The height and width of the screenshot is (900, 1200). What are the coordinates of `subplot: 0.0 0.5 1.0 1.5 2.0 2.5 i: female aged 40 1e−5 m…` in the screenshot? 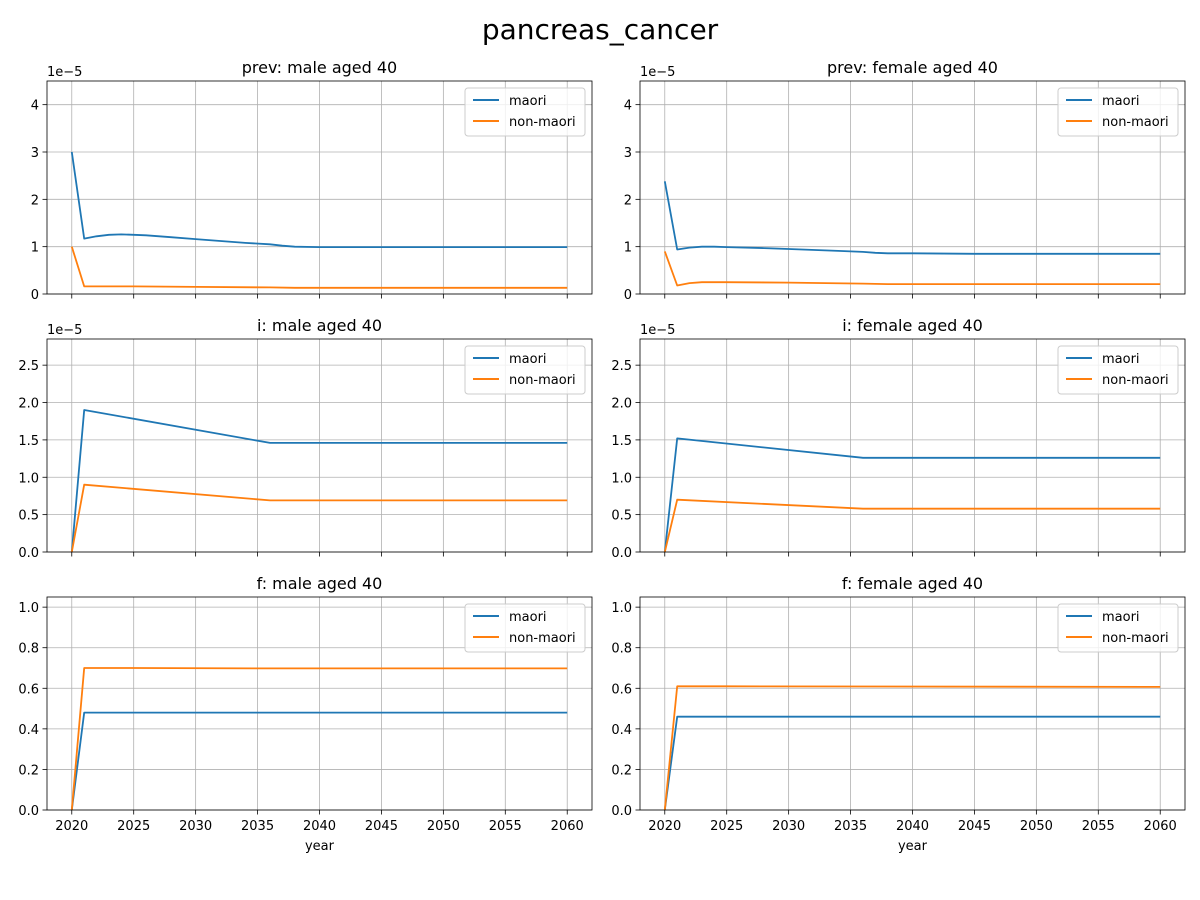 It's located at (898, 438).